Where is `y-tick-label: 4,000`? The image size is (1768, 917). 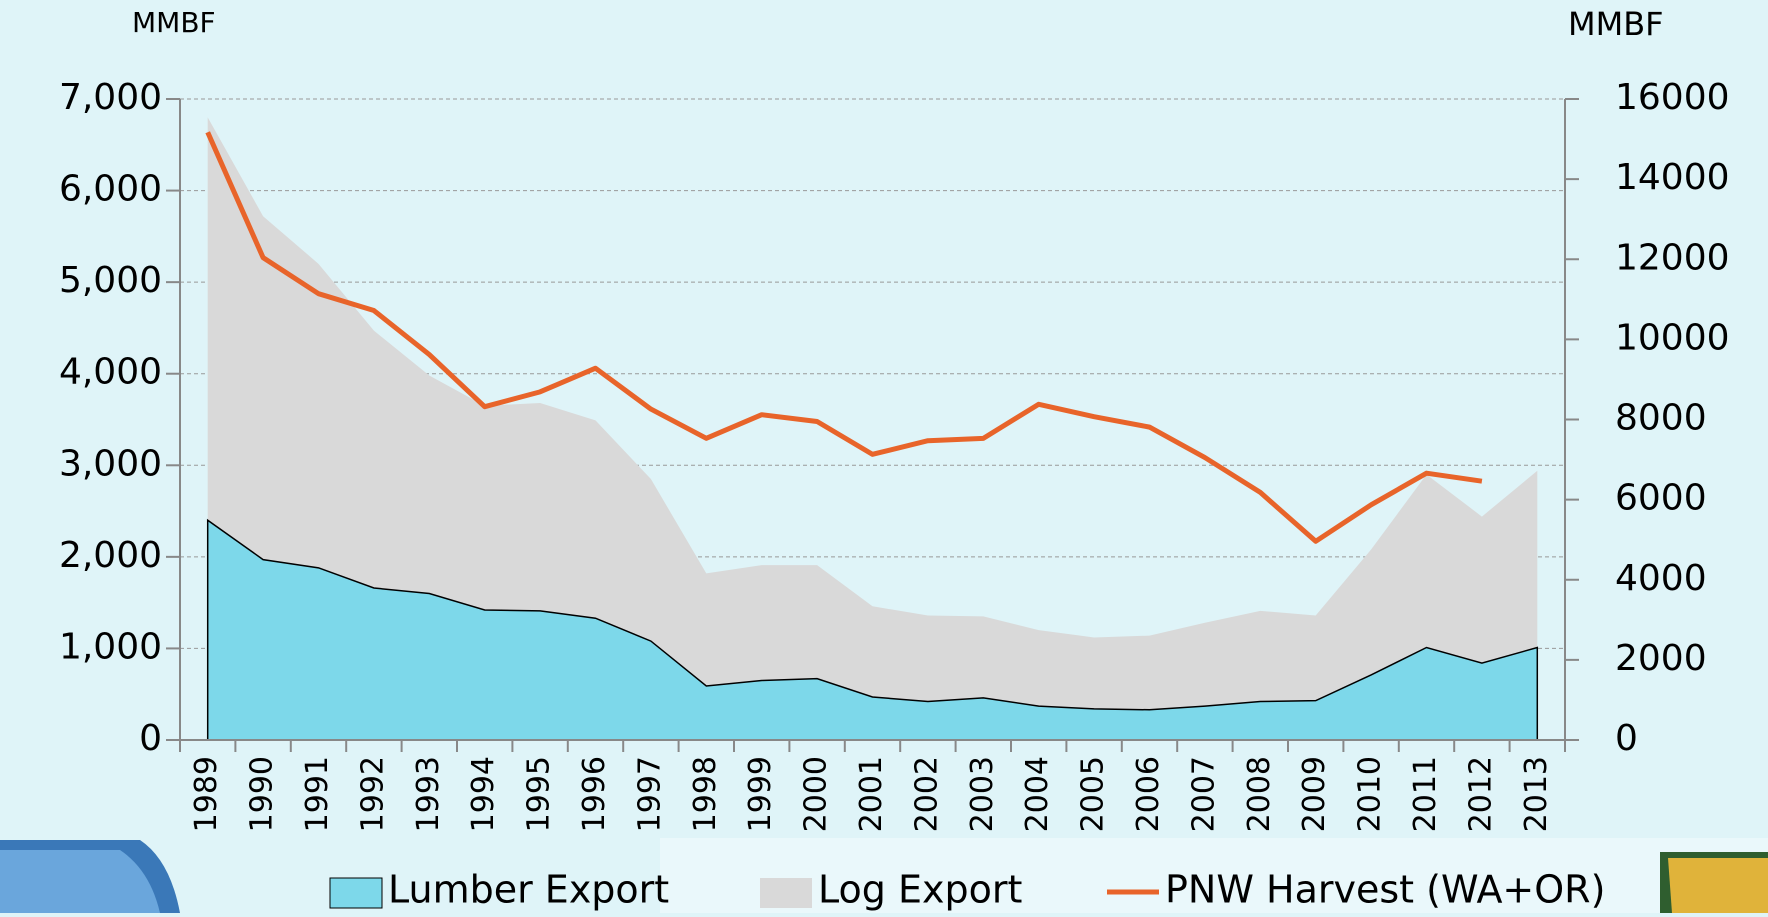 y-tick-label: 4,000 is located at coordinates (110, 372).